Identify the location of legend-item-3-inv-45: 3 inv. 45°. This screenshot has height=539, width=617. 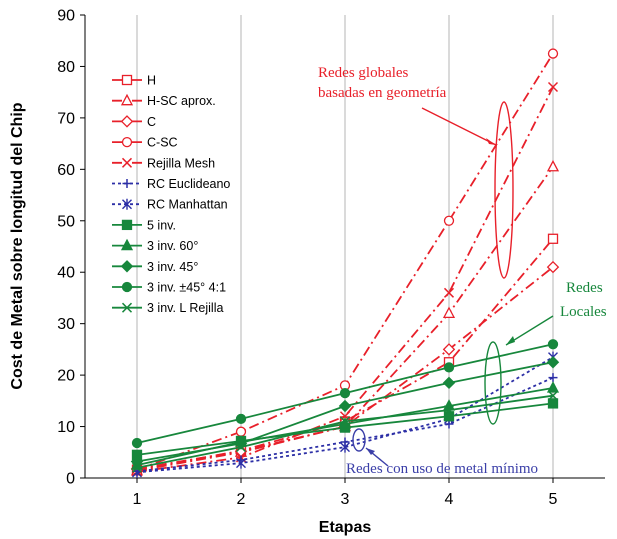
(155, 267).